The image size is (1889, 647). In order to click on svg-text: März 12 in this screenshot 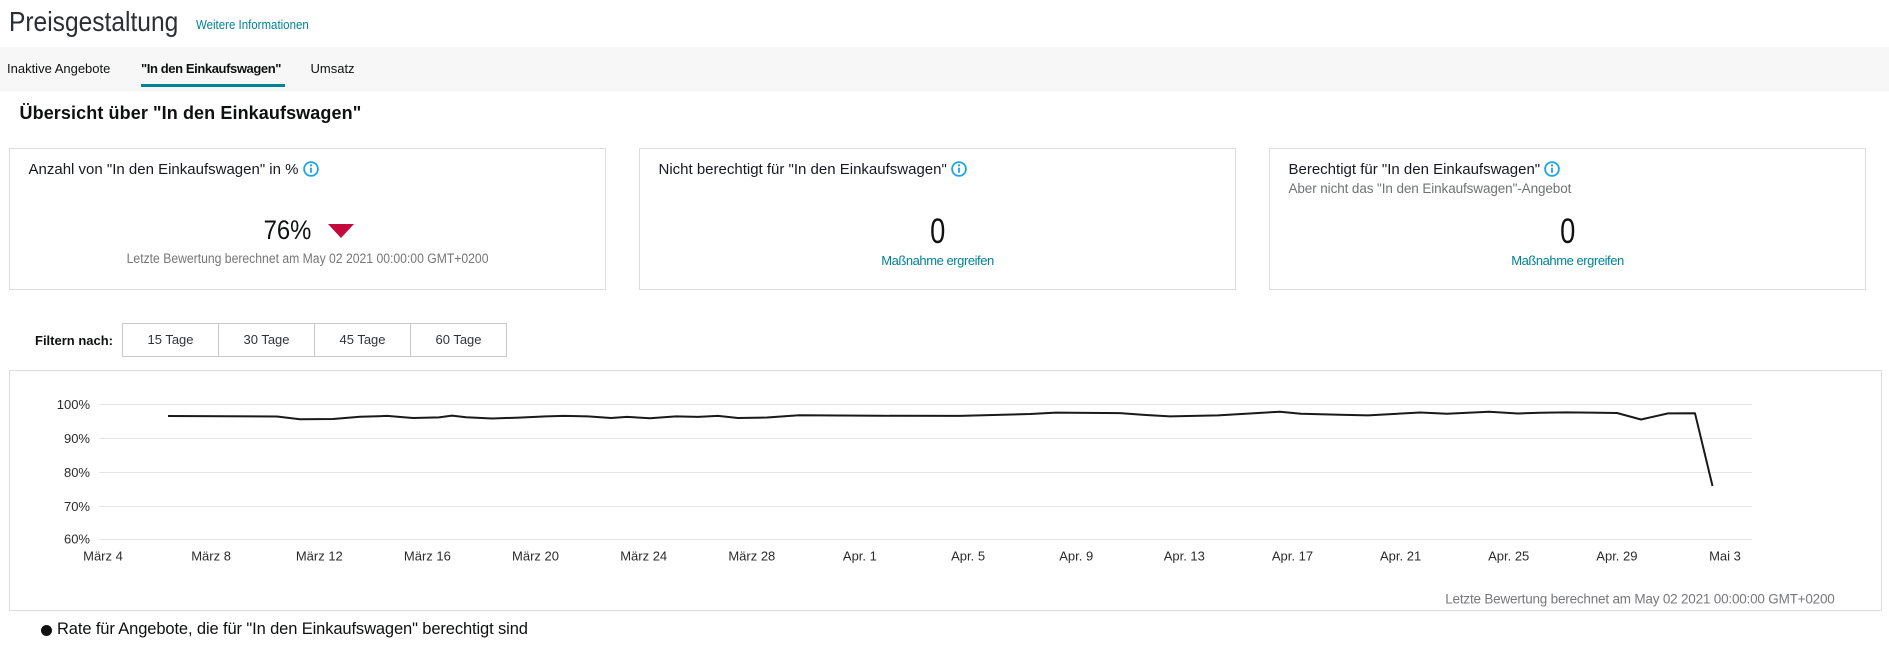, I will do `click(319, 555)`.